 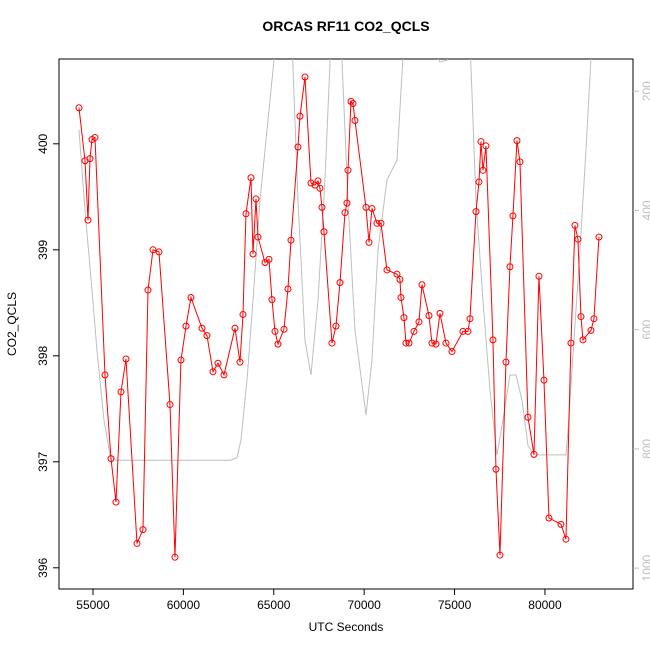 What do you see at coordinates (43, 143) in the screenshot?
I see `y-tick-label: 400` at bounding box center [43, 143].